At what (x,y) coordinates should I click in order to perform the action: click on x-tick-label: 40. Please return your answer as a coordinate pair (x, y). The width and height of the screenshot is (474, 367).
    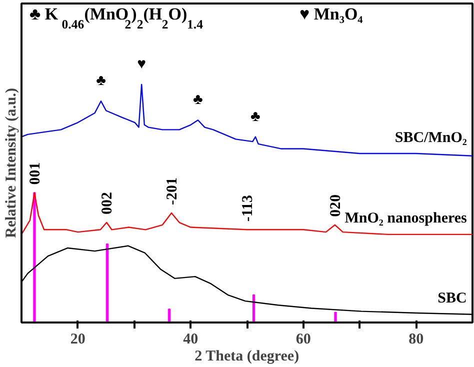
    Looking at the image, I should click on (190, 340).